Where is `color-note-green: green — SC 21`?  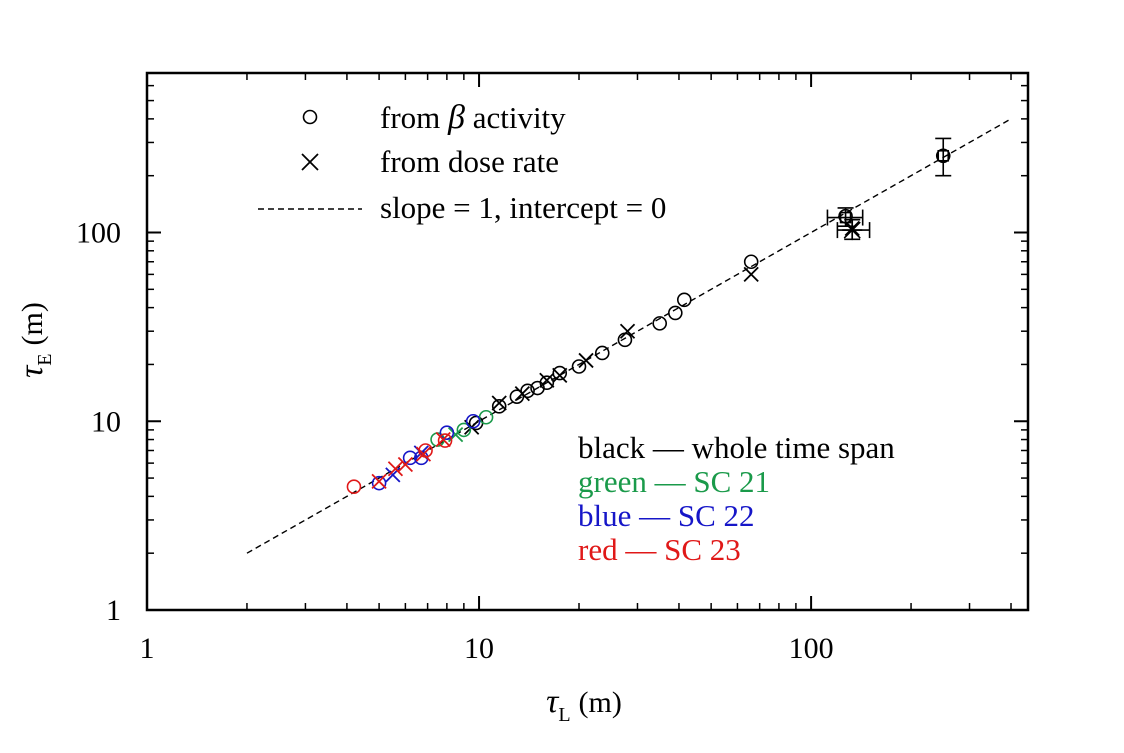
color-note-green: green — SC 21 is located at coordinates (674, 481).